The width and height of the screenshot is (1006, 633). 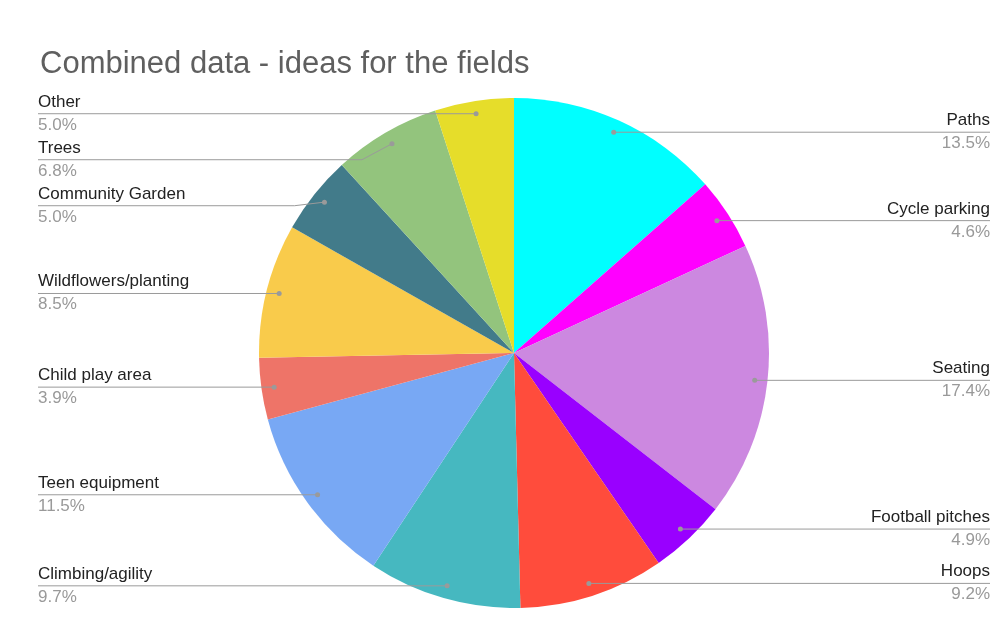 What do you see at coordinates (968, 120) in the screenshot?
I see `slice-label: Paths` at bounding box center [968, 120].